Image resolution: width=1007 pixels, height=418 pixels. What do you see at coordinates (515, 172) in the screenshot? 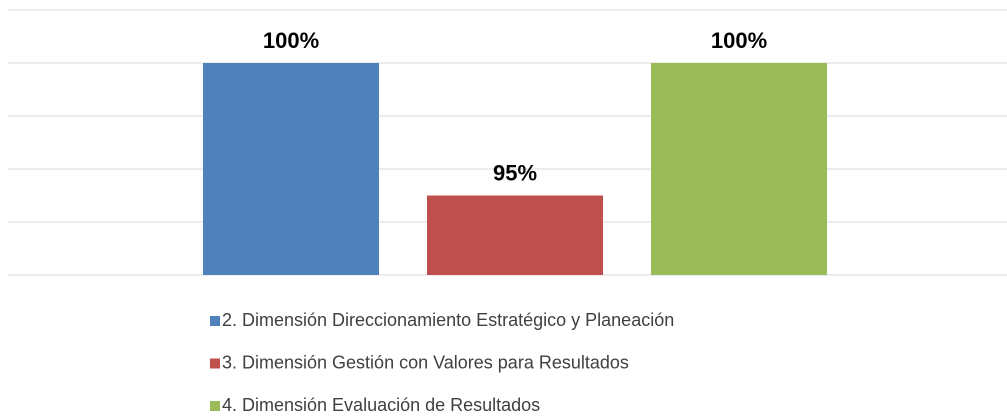
I see `value-label: 95%` at bounding box center [515, 172].